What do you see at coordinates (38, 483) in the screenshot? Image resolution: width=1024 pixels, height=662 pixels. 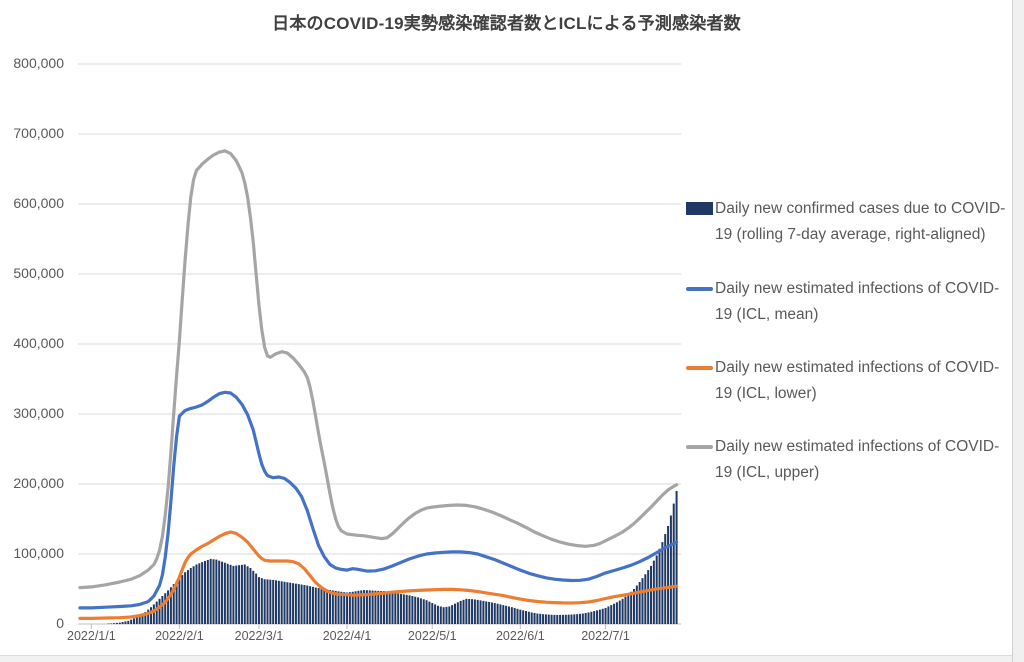 I see `y-axis-tick-label: 200,000` at bounding box center [38, 483].